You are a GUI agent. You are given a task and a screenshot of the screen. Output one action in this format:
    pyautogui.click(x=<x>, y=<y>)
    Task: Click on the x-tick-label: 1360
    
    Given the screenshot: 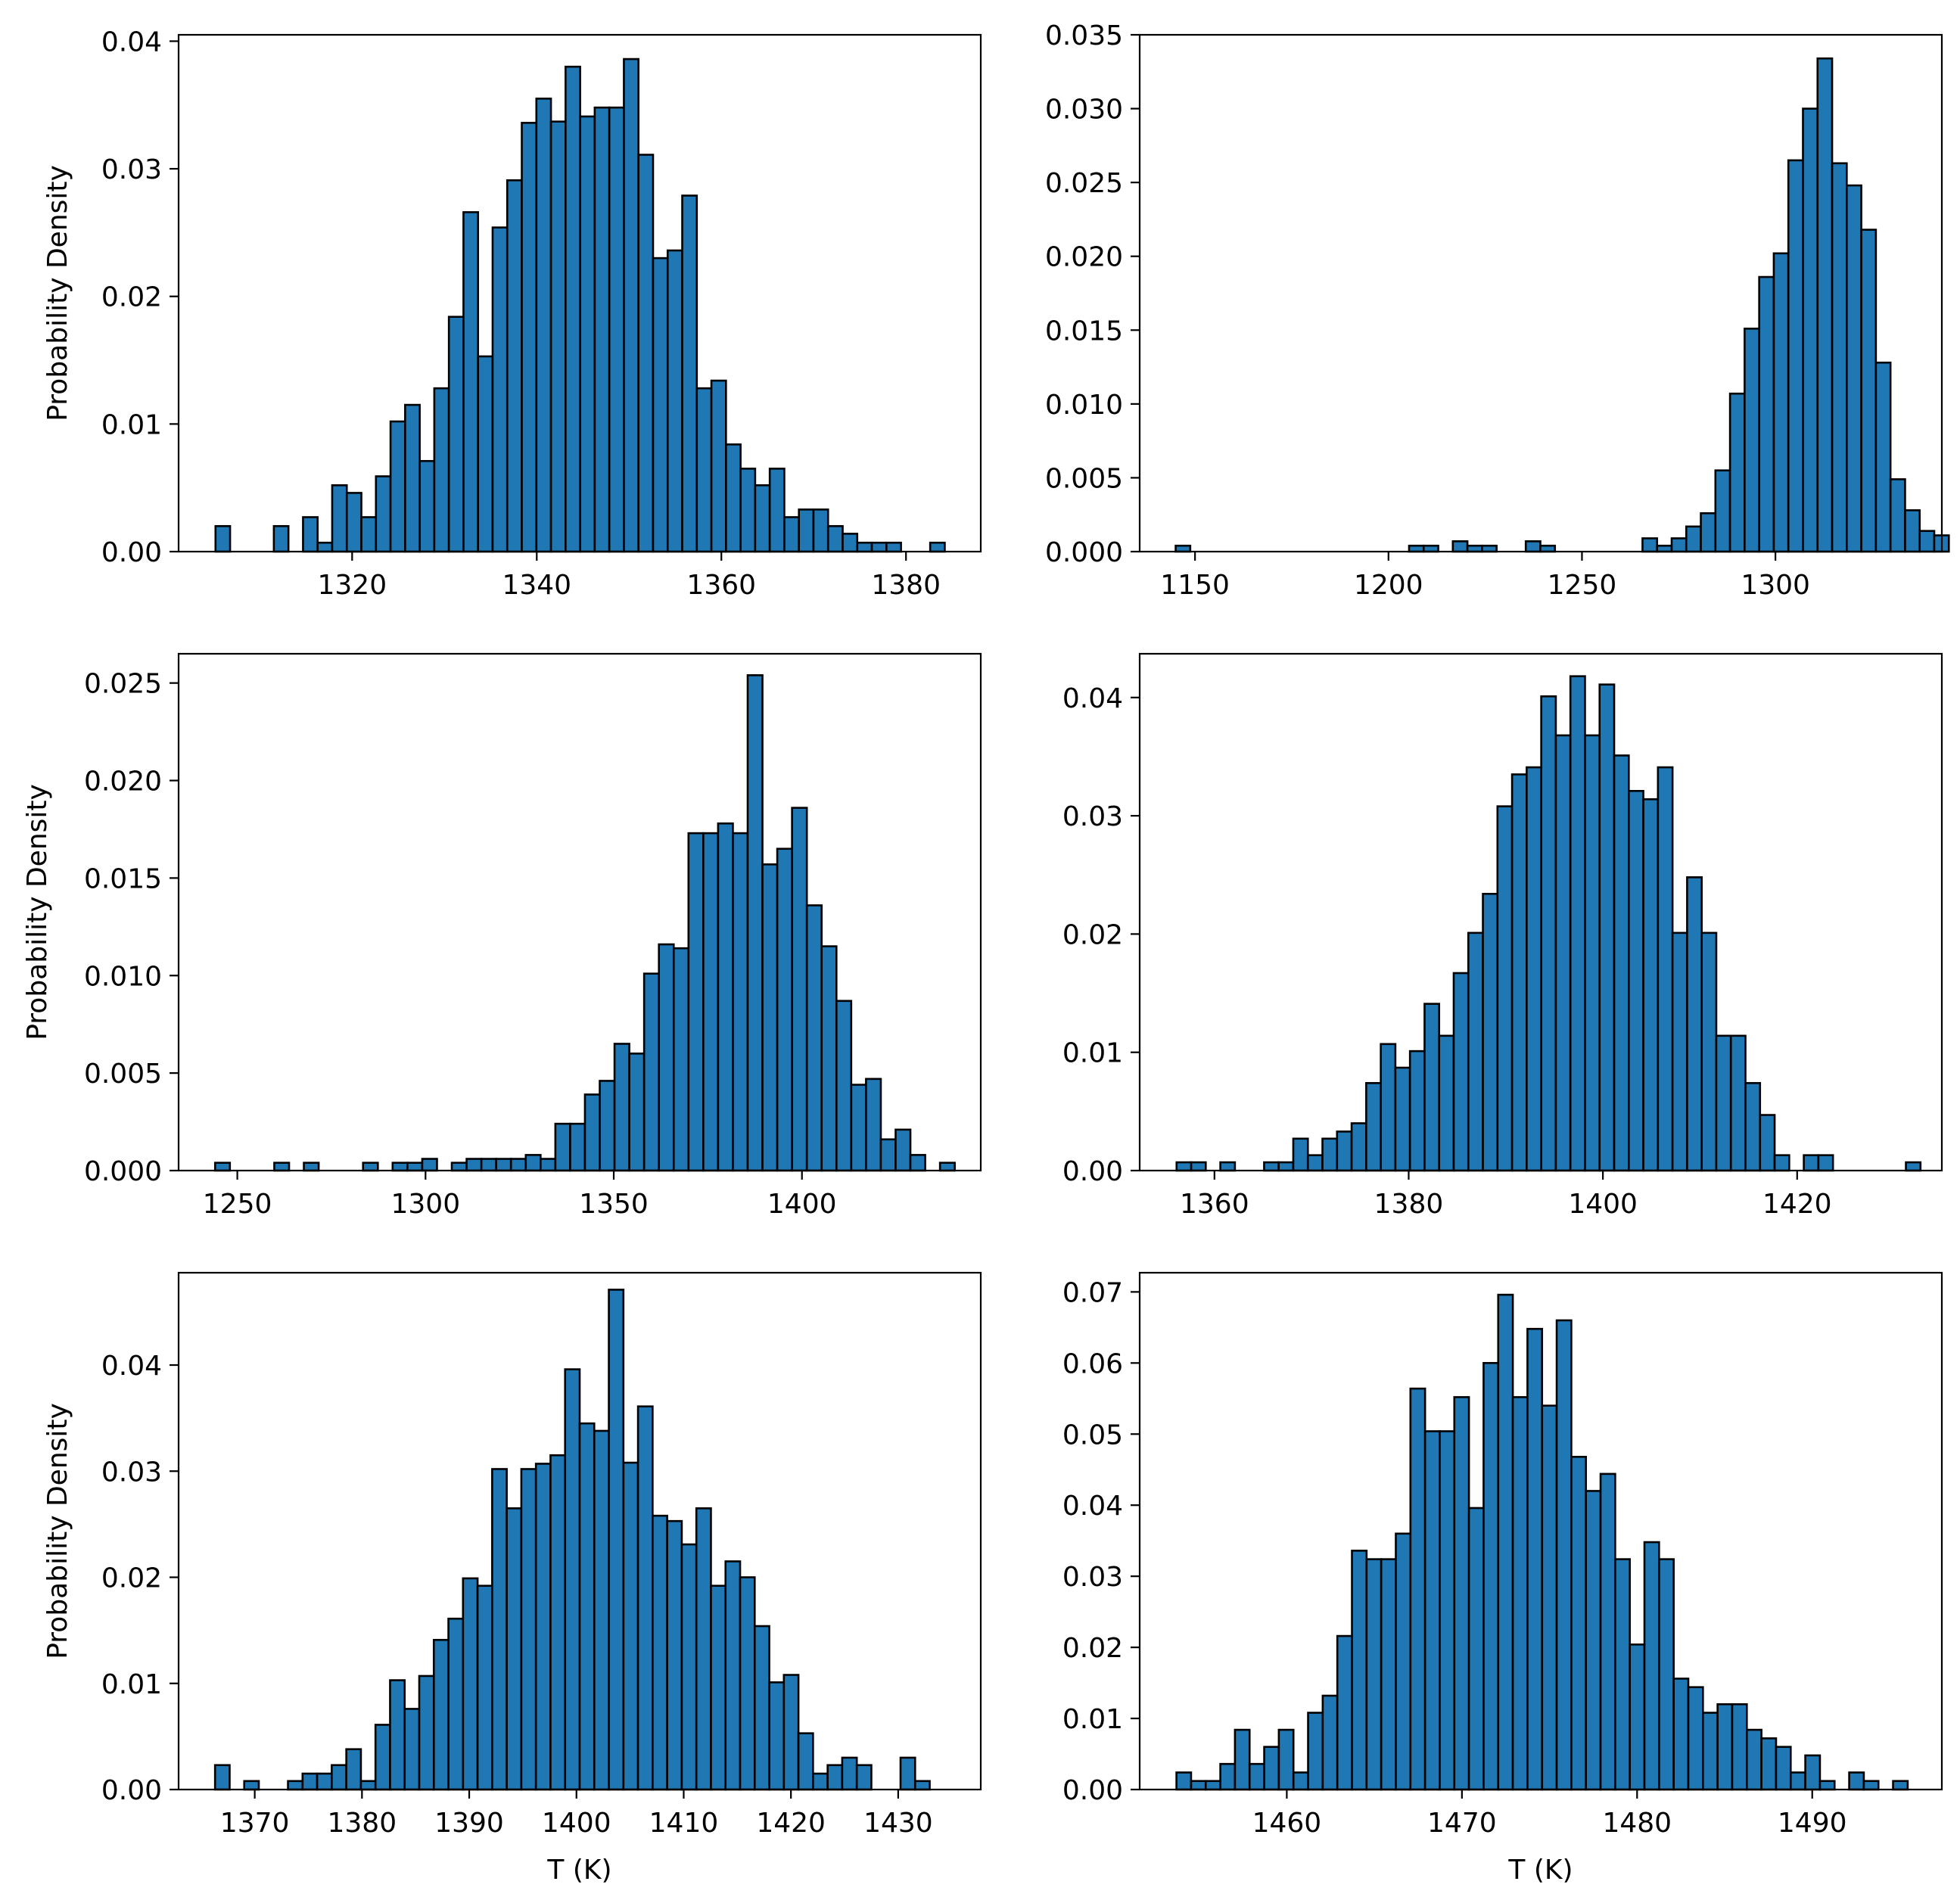 What is the action you would take?
    pyautogui.click(x=1214, y=1204)
    